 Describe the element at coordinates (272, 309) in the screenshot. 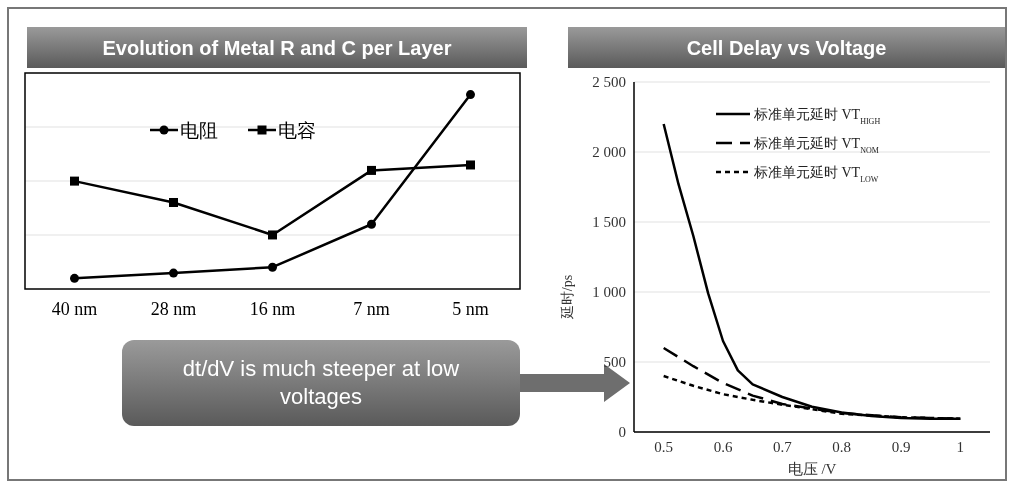

I see `x-tick-label: 16 nm` at that location.